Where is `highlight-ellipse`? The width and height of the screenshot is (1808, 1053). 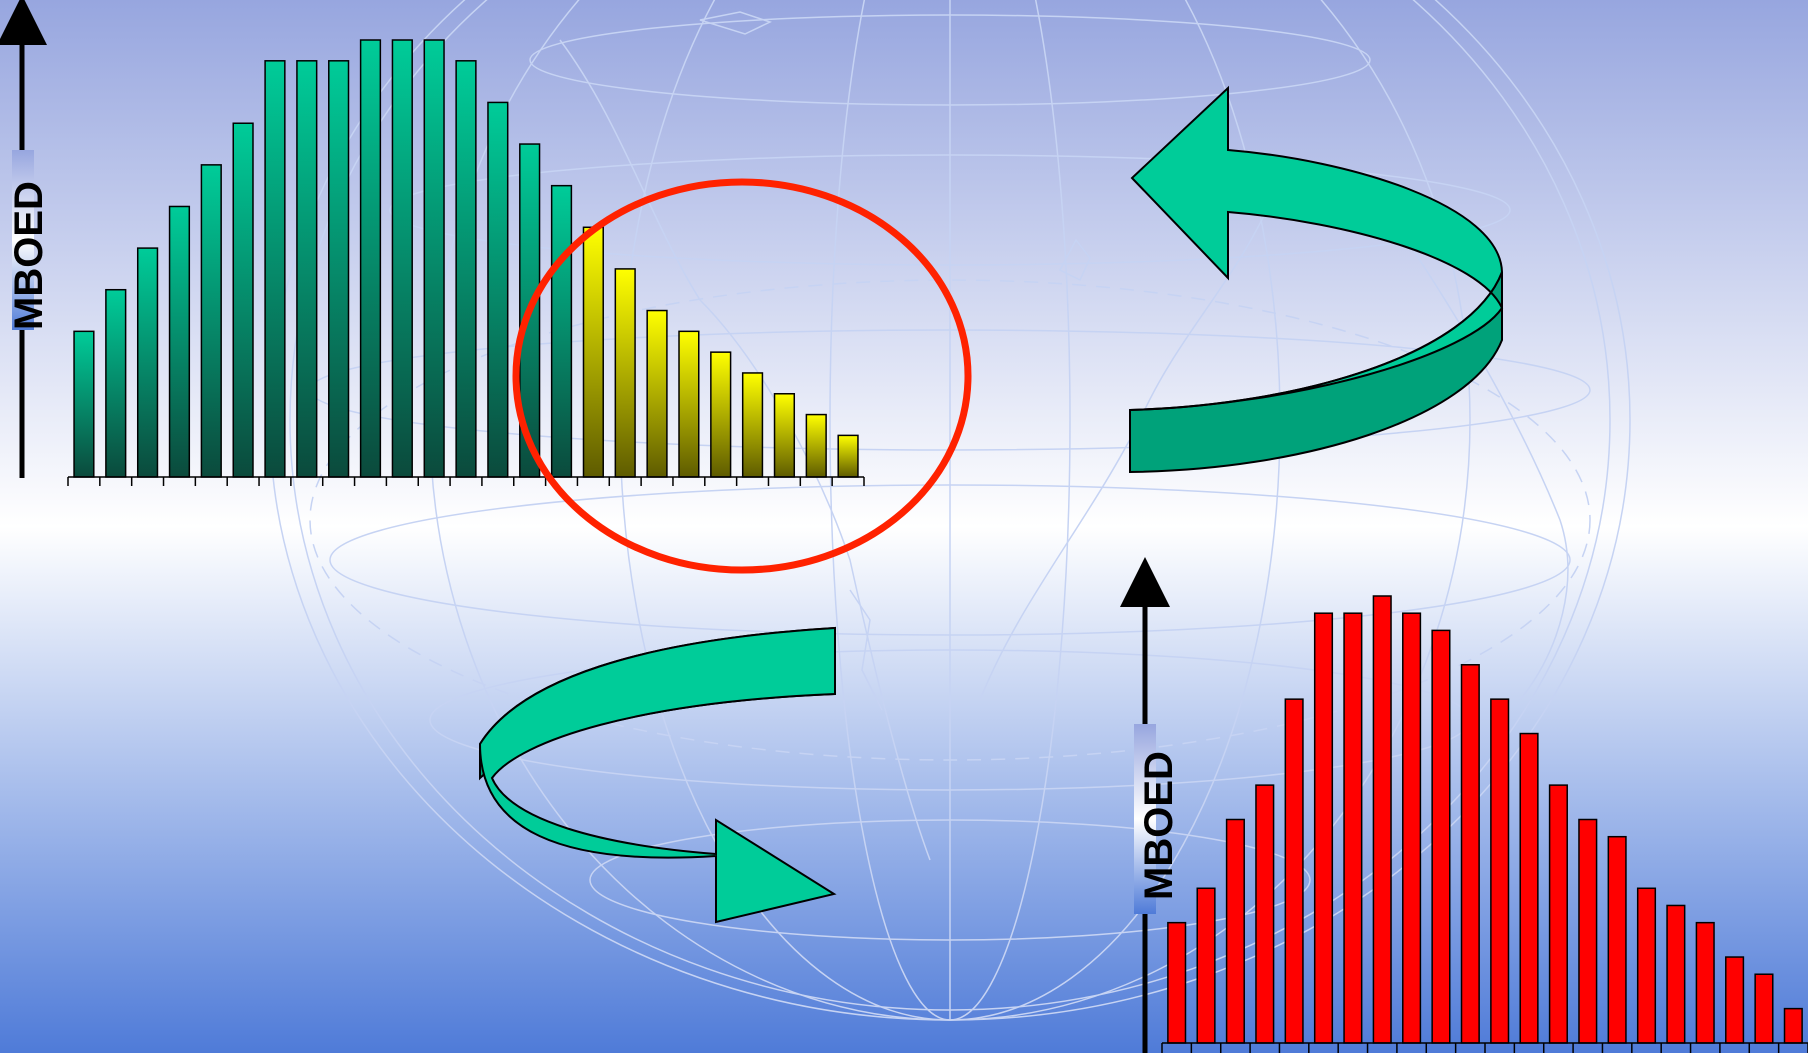
highlight-ellipse is located at coordinates (742, 376).